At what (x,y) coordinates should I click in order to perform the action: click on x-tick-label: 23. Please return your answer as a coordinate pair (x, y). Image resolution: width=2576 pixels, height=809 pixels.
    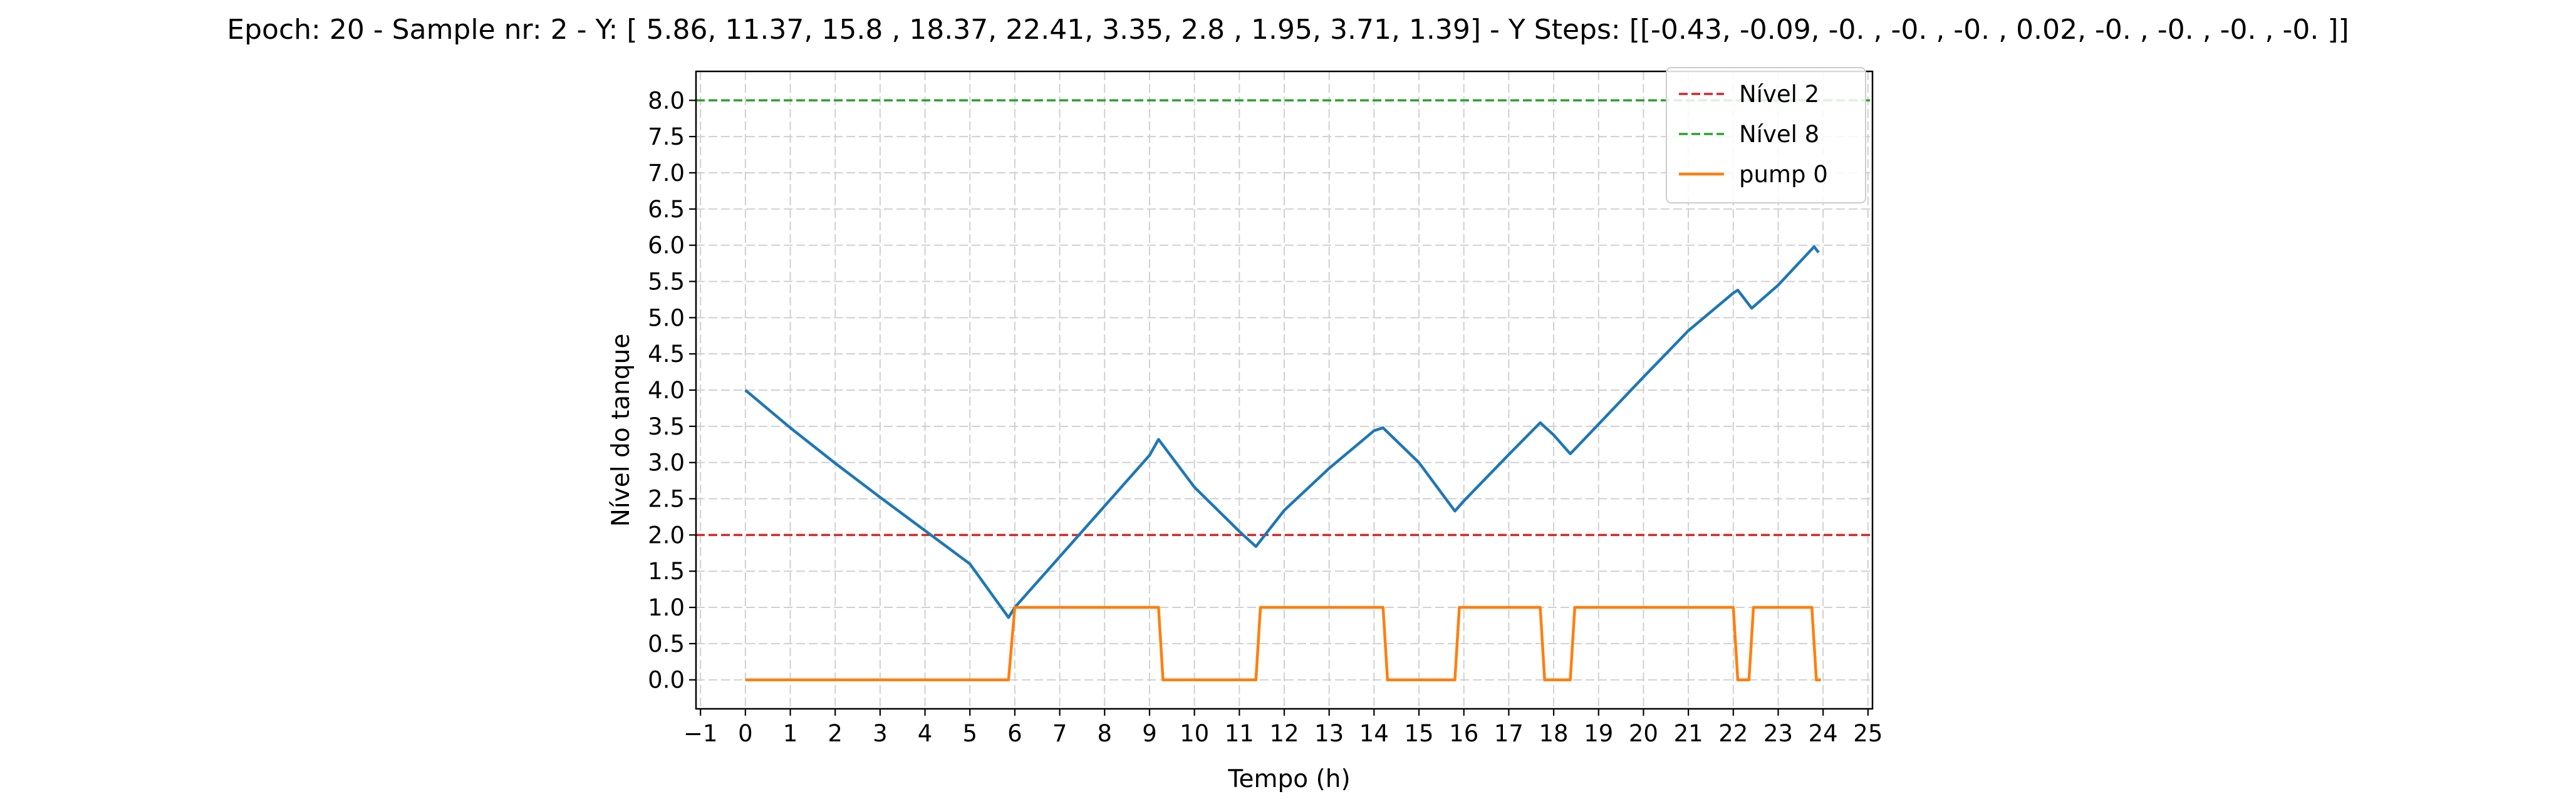
    Looking at the image, I should click on (1778, 734).